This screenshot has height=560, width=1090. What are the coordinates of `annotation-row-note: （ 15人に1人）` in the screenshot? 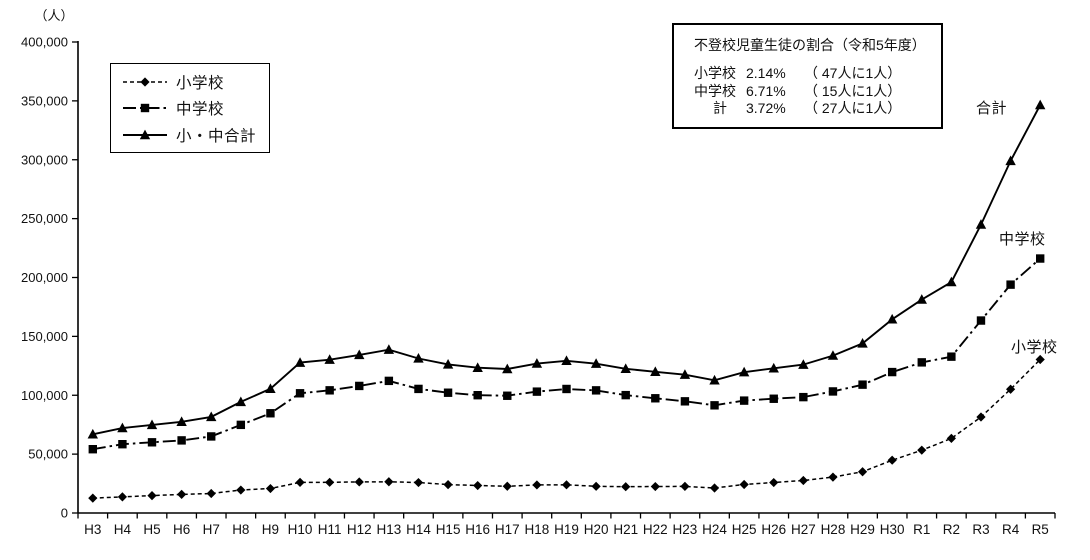 It's located at (853, 90).